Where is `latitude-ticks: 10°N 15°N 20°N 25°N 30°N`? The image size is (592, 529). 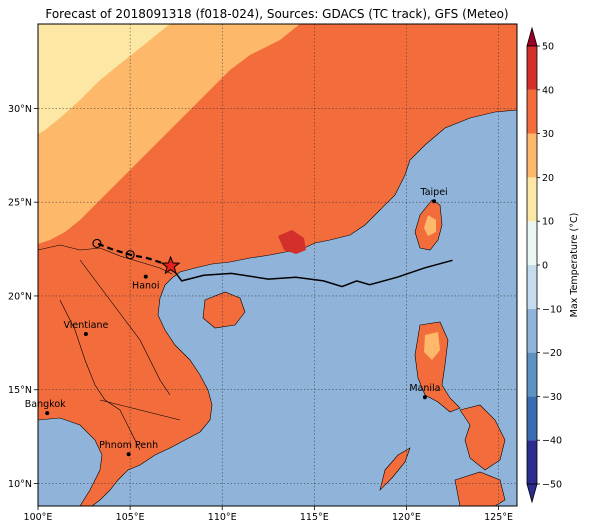
latitude-ticks: 10°N 15°N 20°N 25°N 30°N is located at coordinates (23, 297).